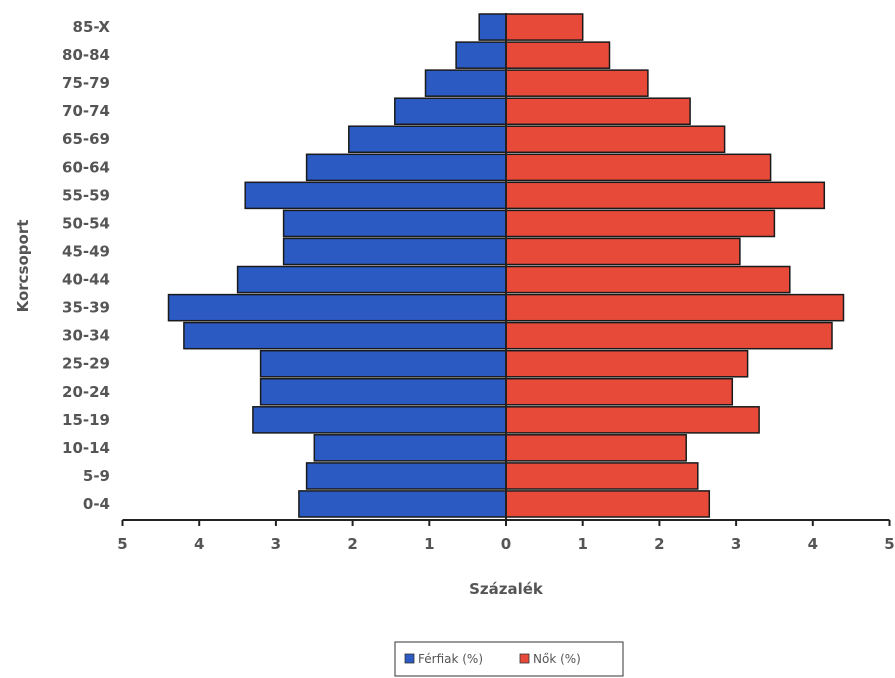 The image size is (895, 678). What do you see at coordinates (96, 476) in the screenshot?
I see `y-tick-label-5-9: 5-9` at bounding box center [96, 476].